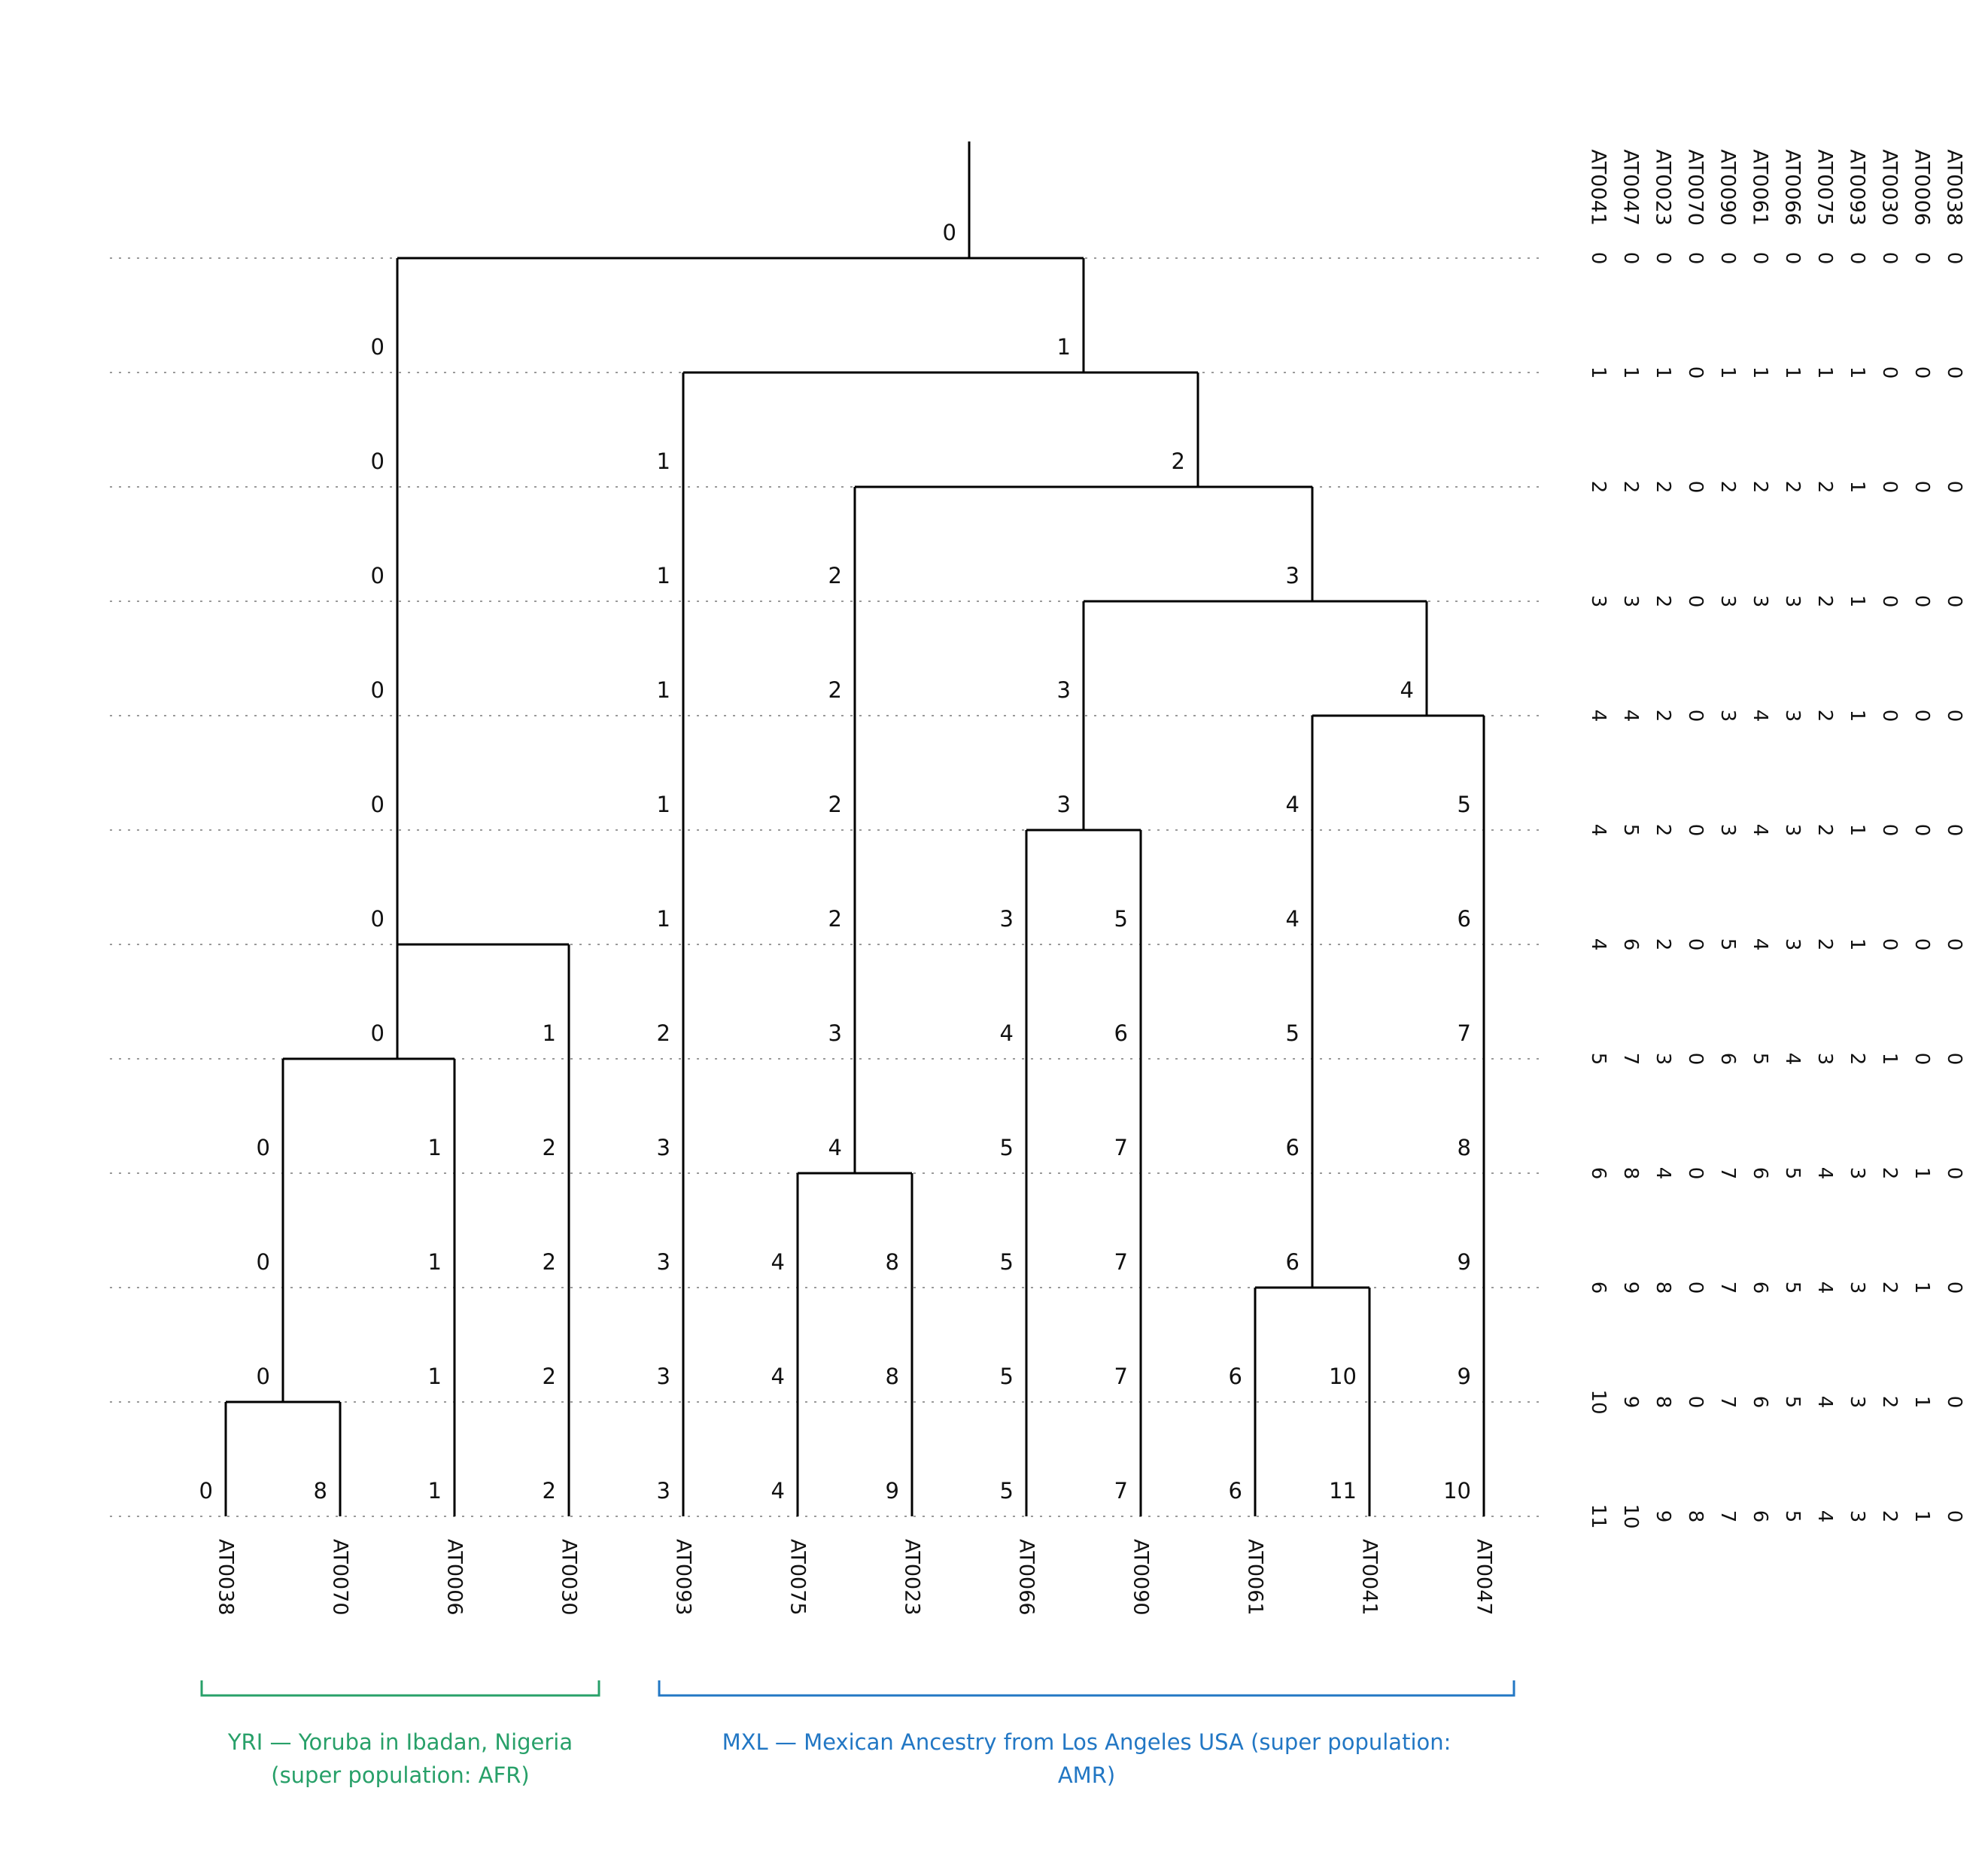  I want to click on leaf-label: AT0061, so click(1256, 1577).